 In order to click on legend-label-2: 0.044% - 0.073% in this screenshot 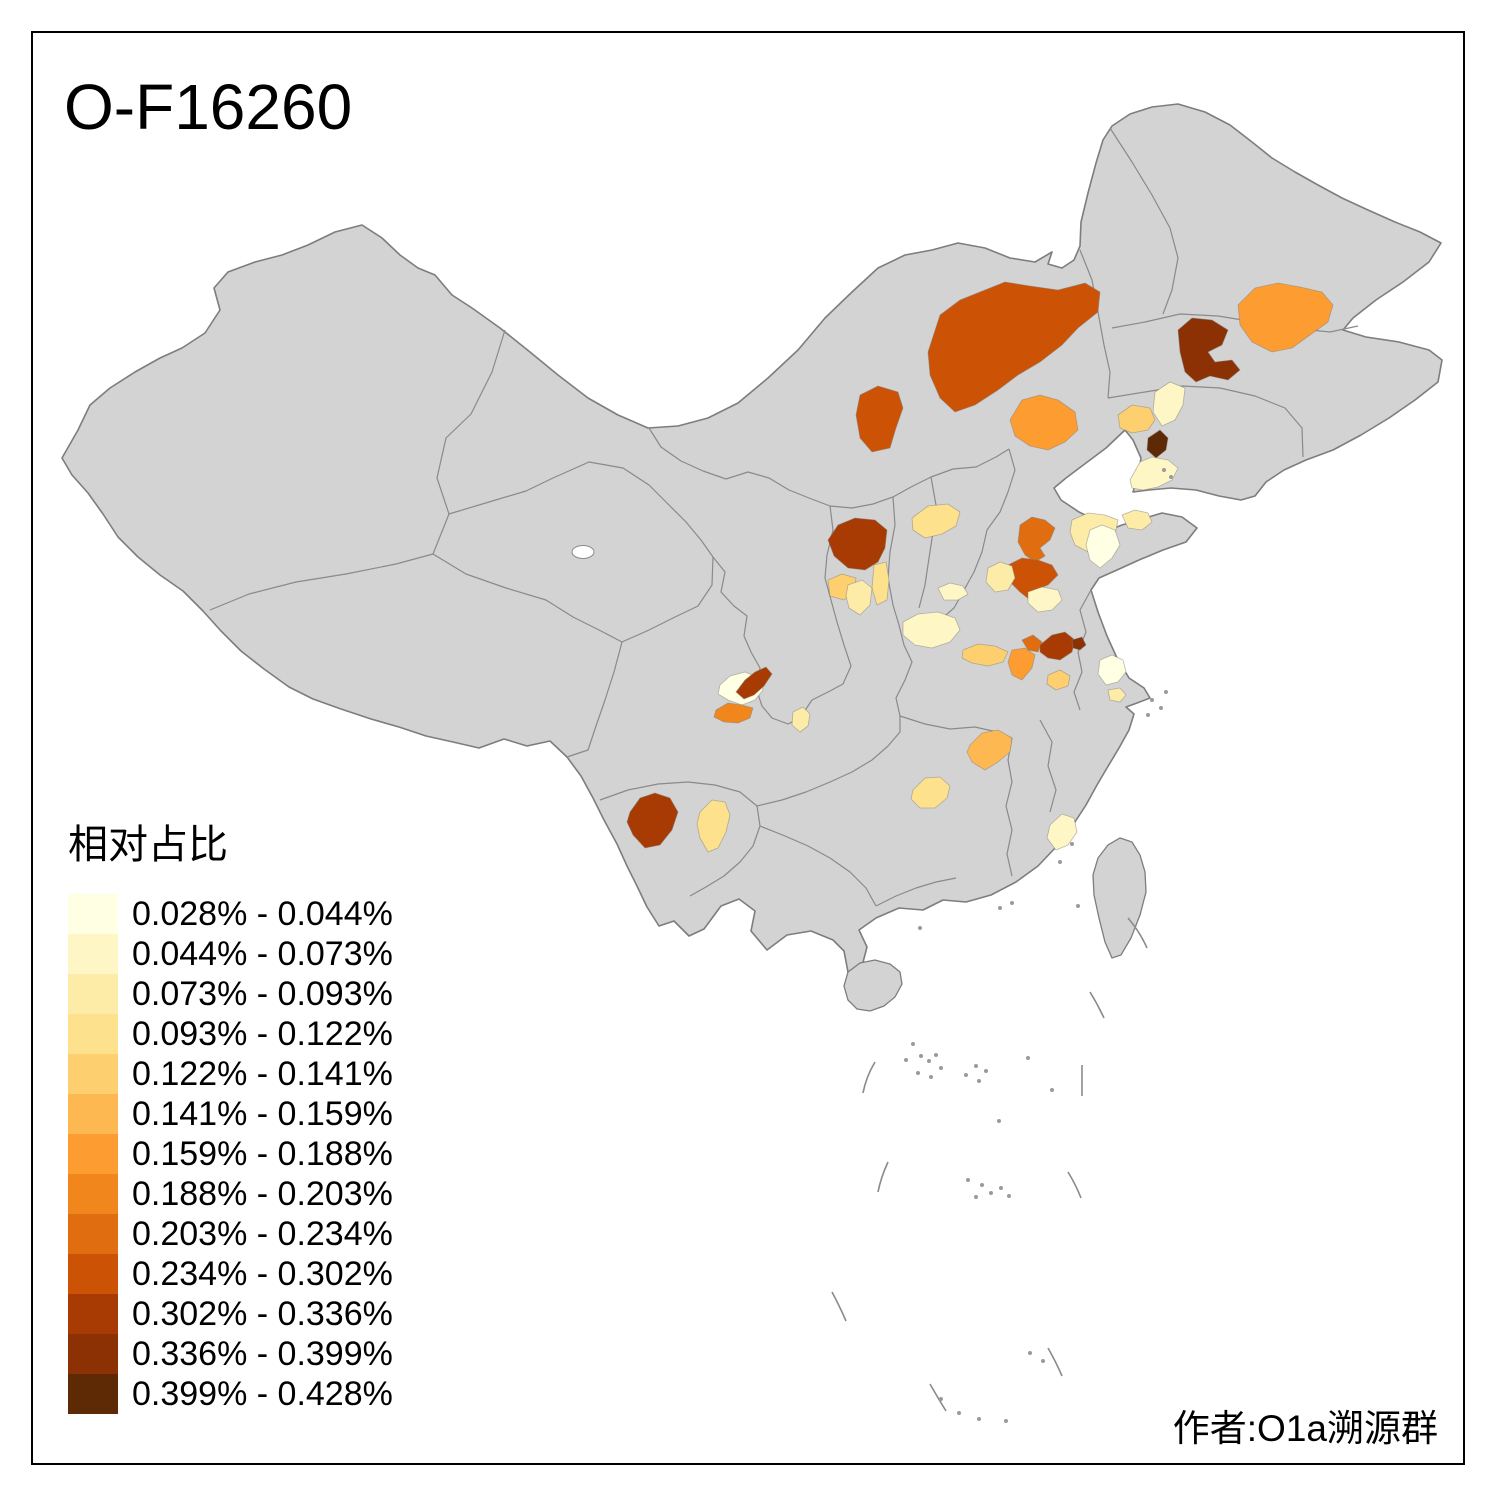, I will do `click(262, 953)`.